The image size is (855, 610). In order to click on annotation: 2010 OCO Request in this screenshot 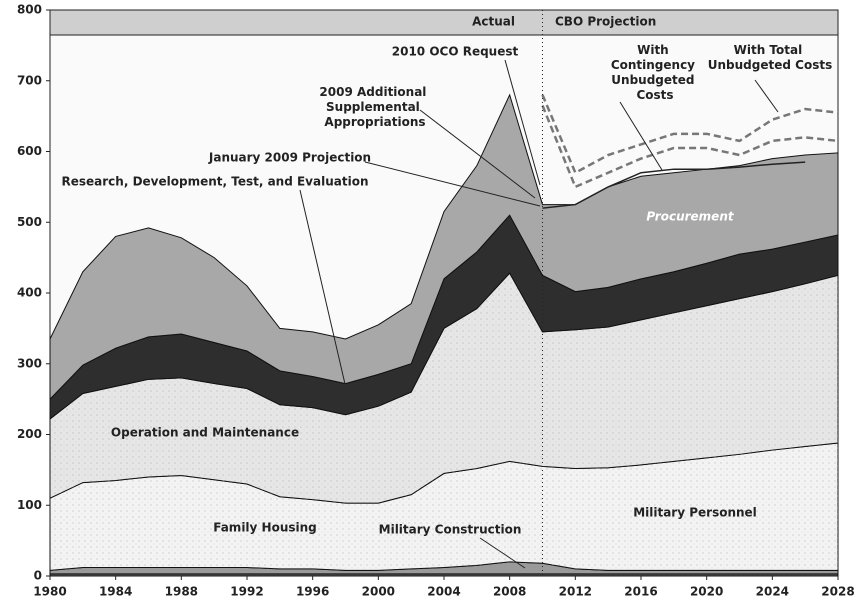, I will do `click(455, 52)`.